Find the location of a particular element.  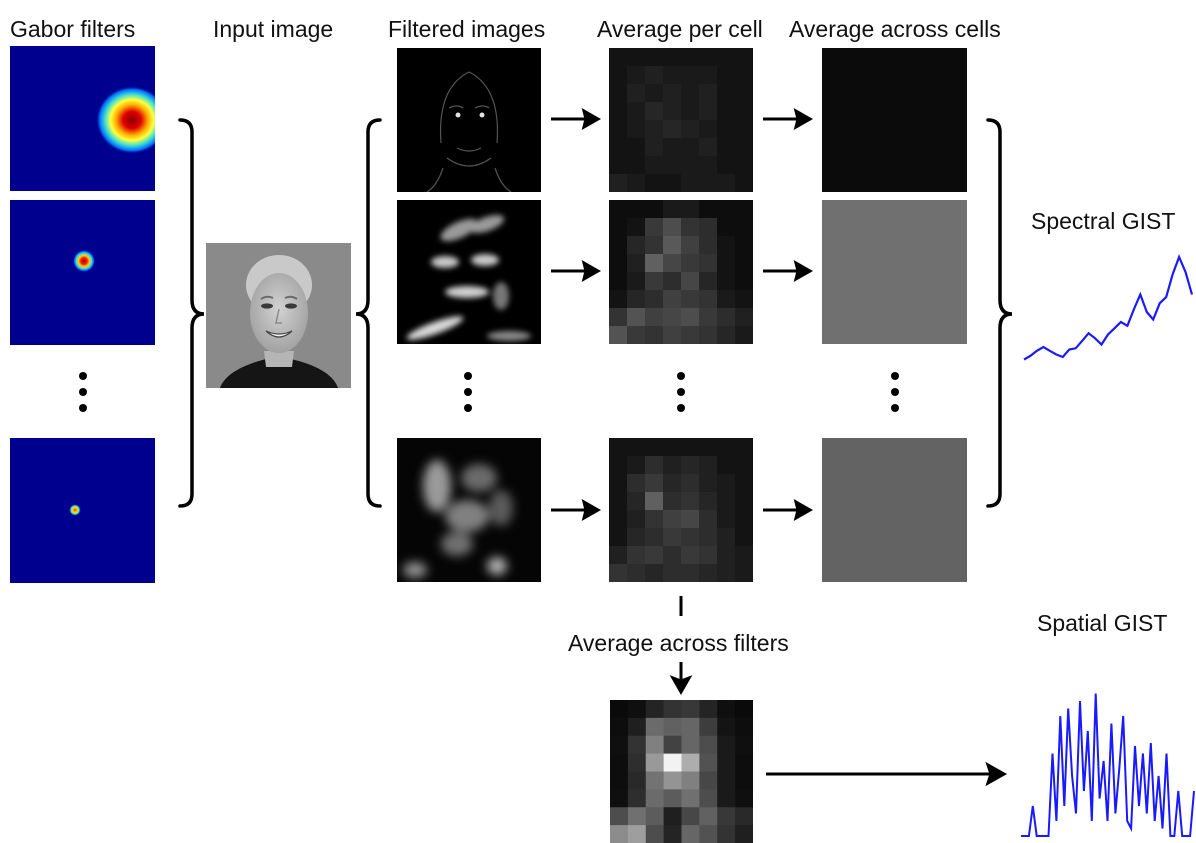

ellipsis-per-cell is located at coordinates (681, 392).